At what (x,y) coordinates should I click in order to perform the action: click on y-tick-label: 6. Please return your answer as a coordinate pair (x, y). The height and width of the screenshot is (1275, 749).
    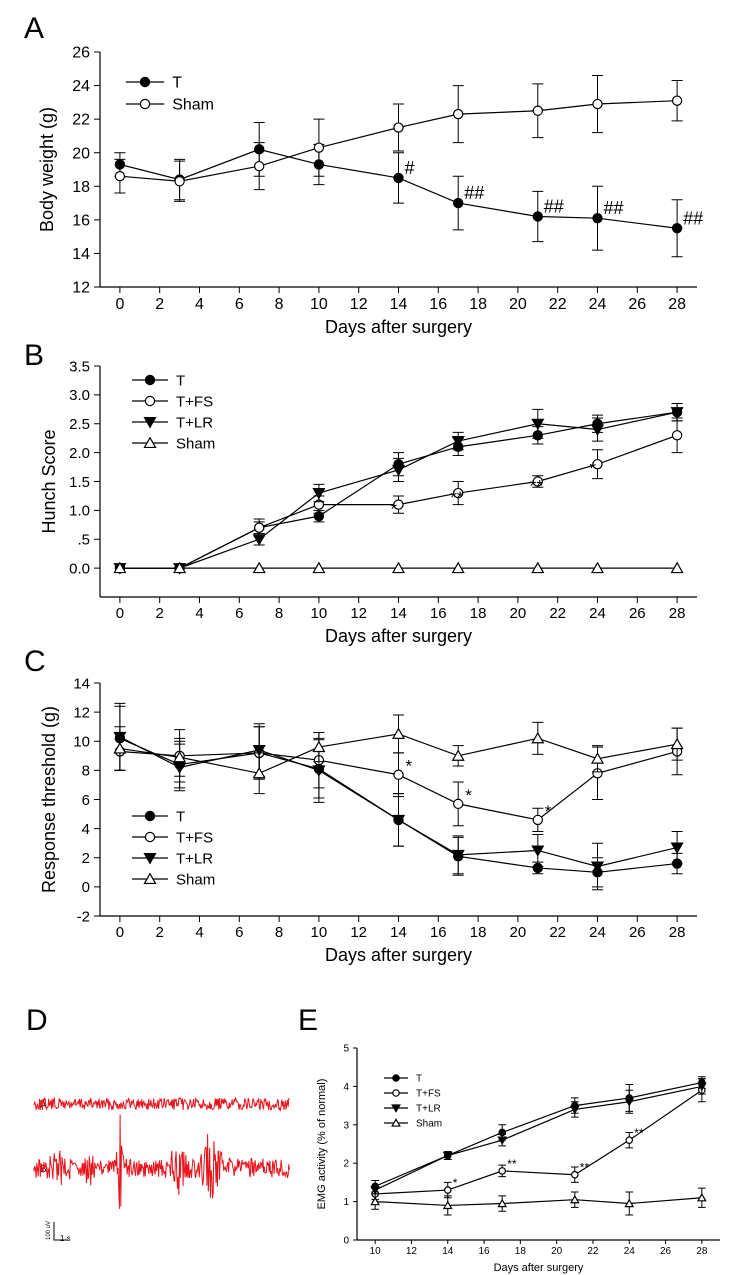
    Looking at the image, I should click on (86, 800).